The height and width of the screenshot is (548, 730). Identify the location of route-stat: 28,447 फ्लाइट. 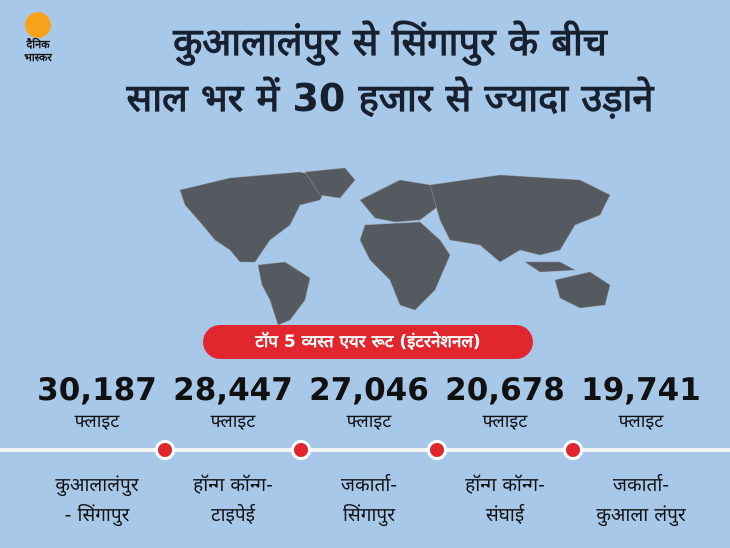
(233, 402).